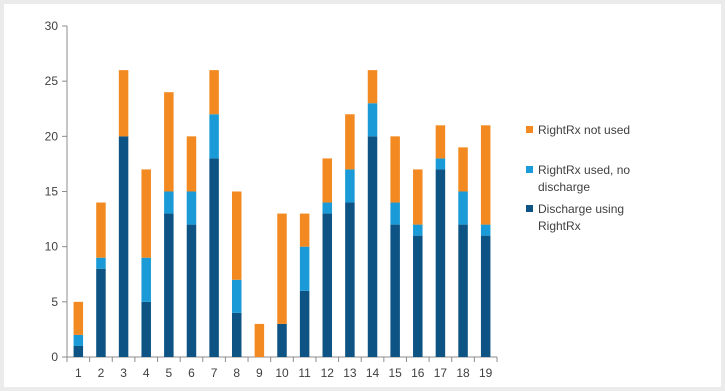  What do you see at coordinates (214, 373) in the screenshot?
I see `x-tick-label: 7` at bounding box center [214, 373].